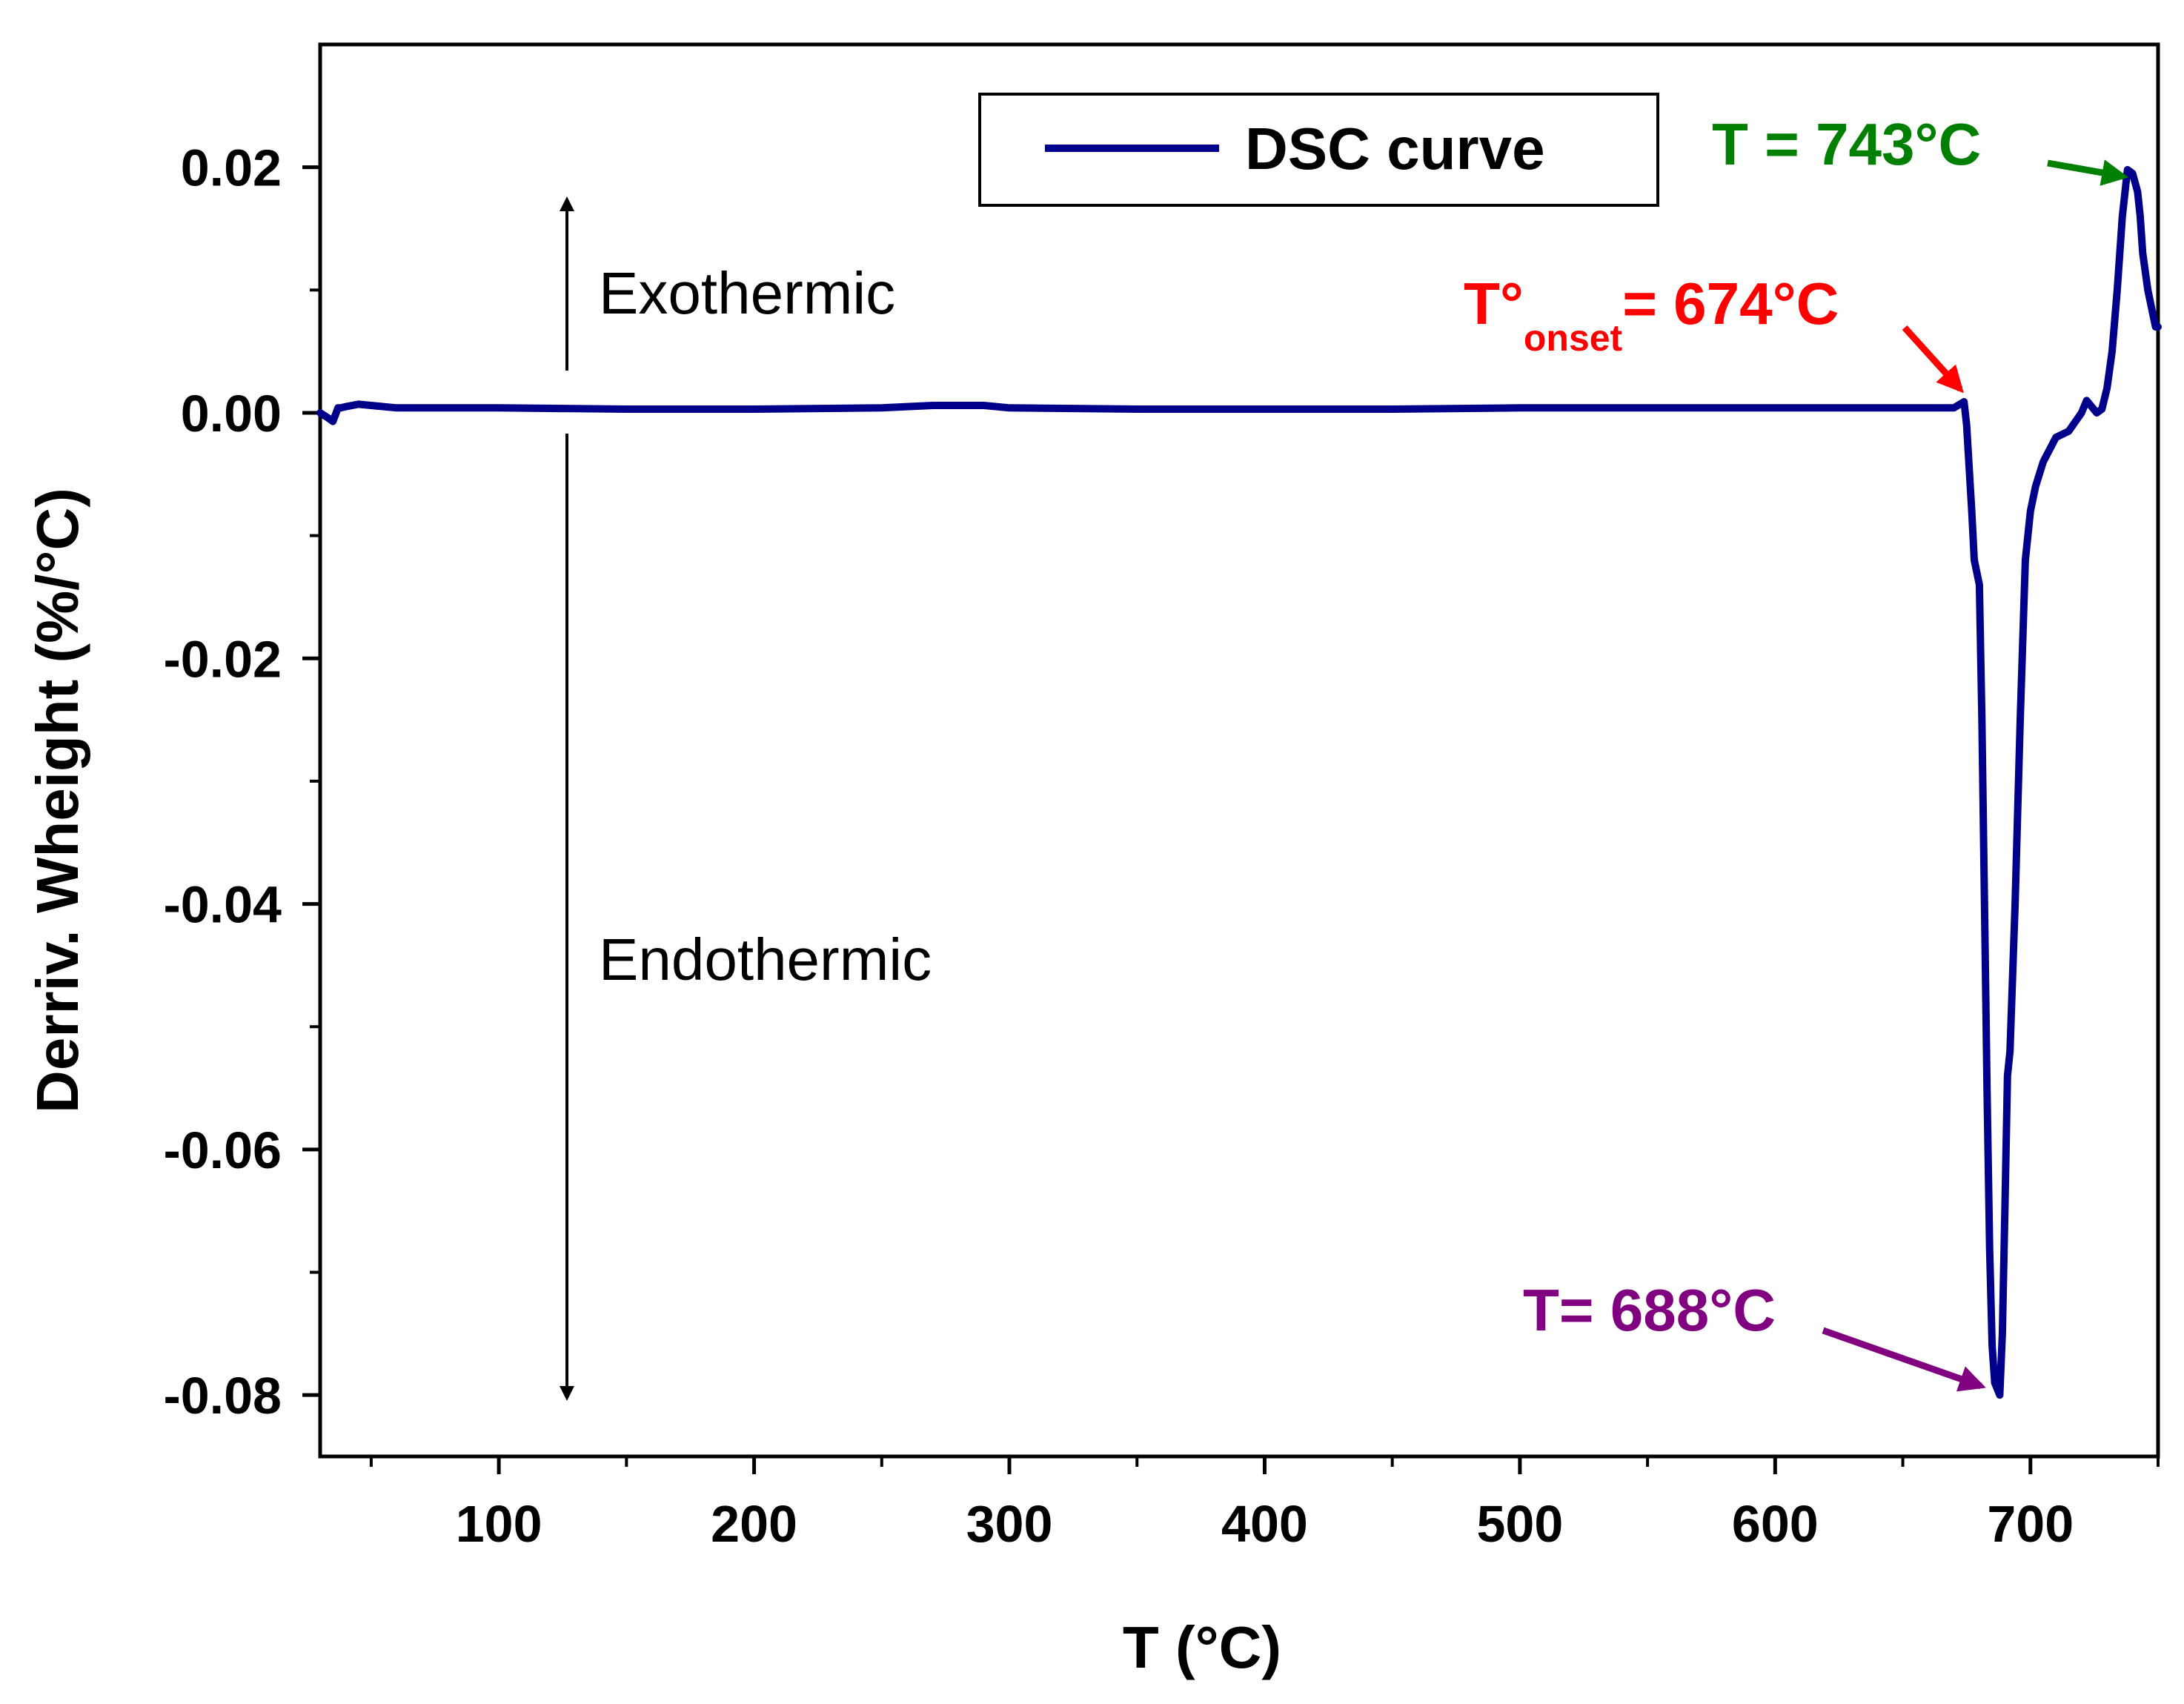 This screenshot has height=1704, width=2184. Describe the element at coordinates (499, 1524) in the screenshot. I see `x-tick-label: 100` at that location.